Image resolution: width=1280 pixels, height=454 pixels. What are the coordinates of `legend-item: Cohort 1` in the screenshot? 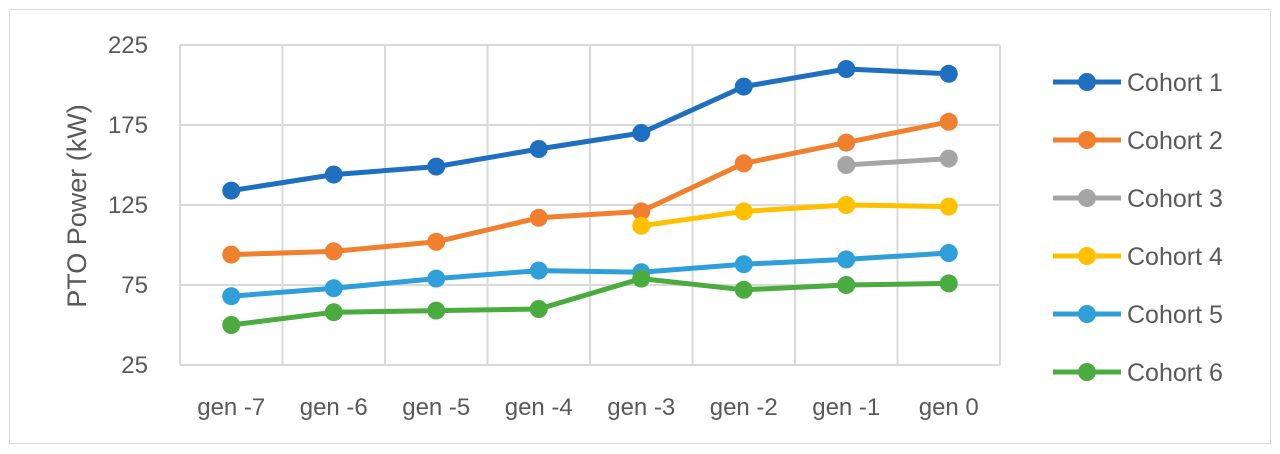 It's located at (1138, 83).